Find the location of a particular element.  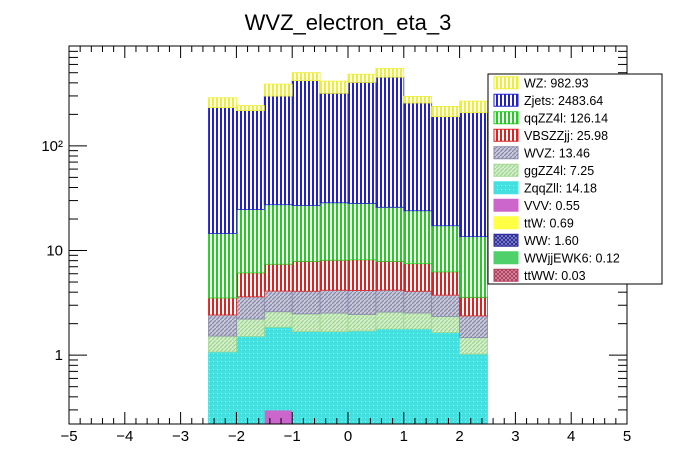

legend-entry: ZqqZll: 14.18 is located at coordinates (560, 188).